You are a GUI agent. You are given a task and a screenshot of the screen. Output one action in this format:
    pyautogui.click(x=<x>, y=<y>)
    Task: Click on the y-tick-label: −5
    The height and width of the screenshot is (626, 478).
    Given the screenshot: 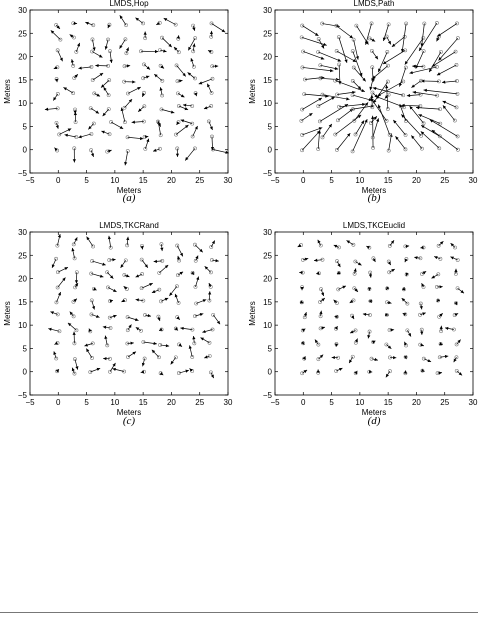 What is the action you would take?
    pyautogui.click(x=23, y=395)
    